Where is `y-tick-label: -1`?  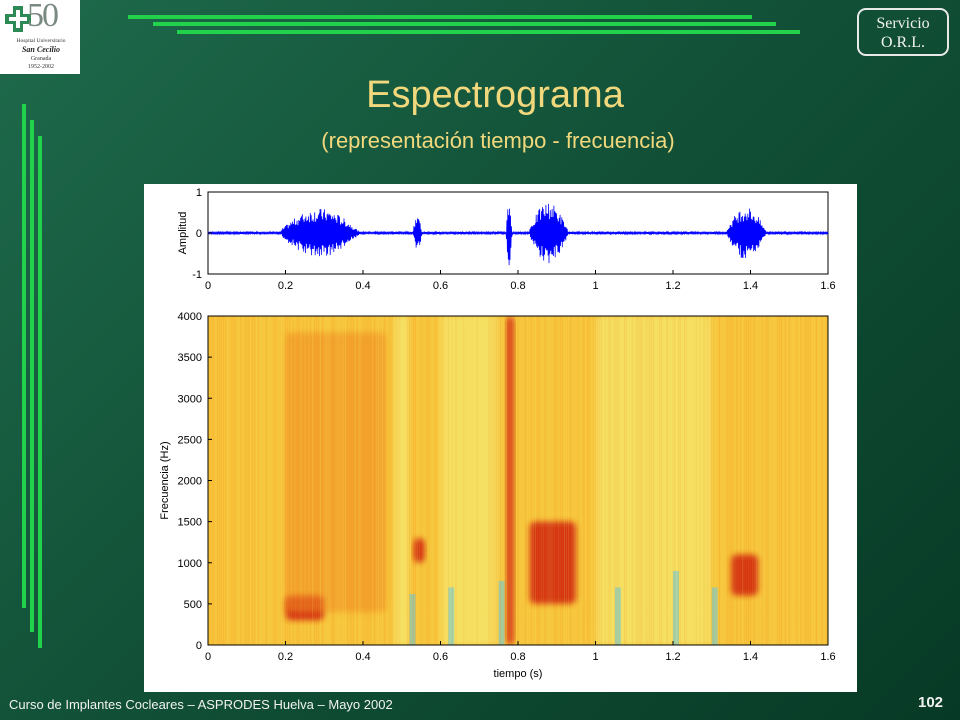 y-tick-label: -1 is located at coordinates (197, 275).